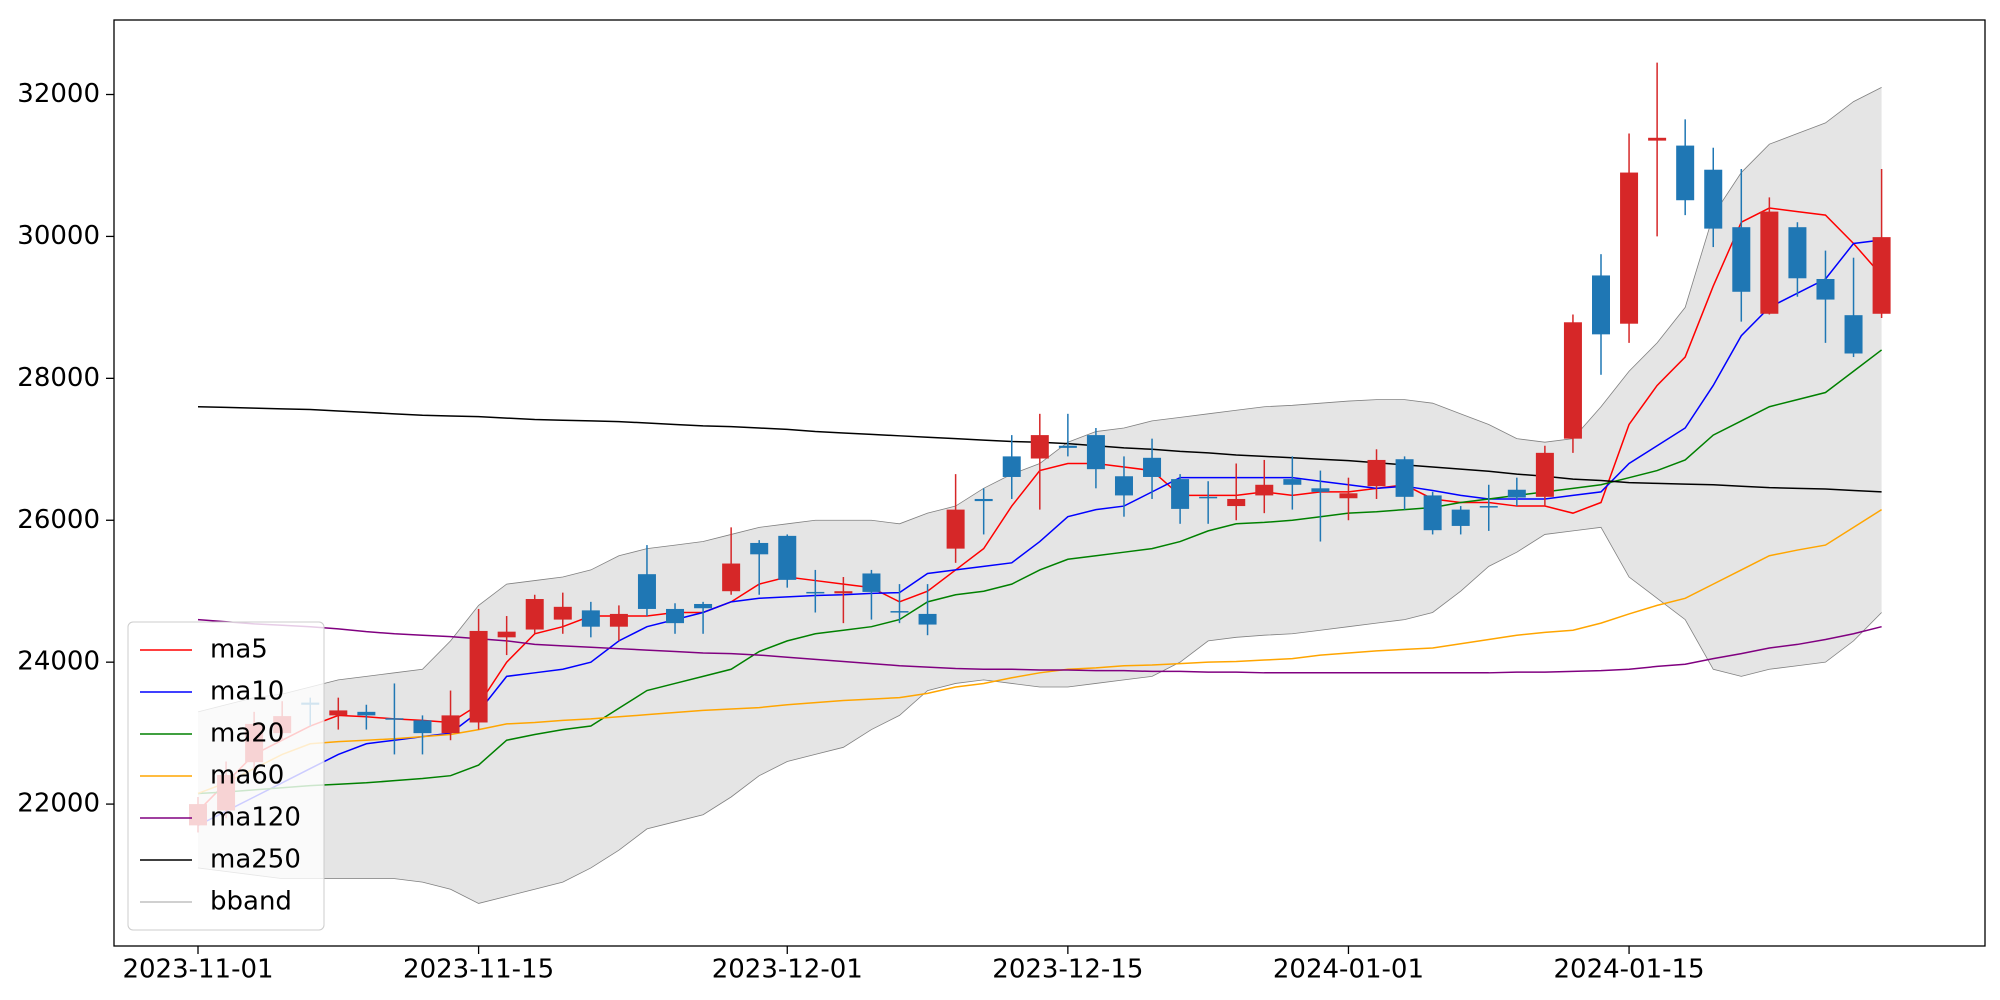 The height and width of the screenshot is (1000, 2000). What do you see at coordinates (247, 776) in the screenshot?
I see `legend-label: ma60` at bounding box center [247, 776].